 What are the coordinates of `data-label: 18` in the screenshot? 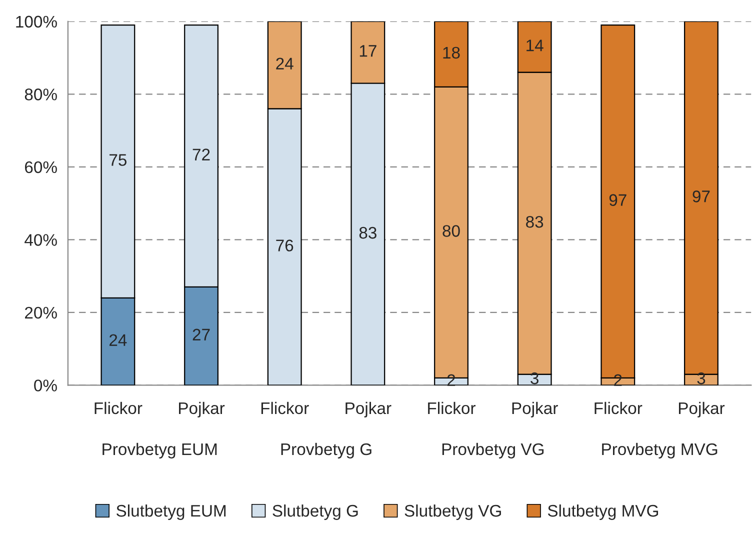 It's located at (451, 52).